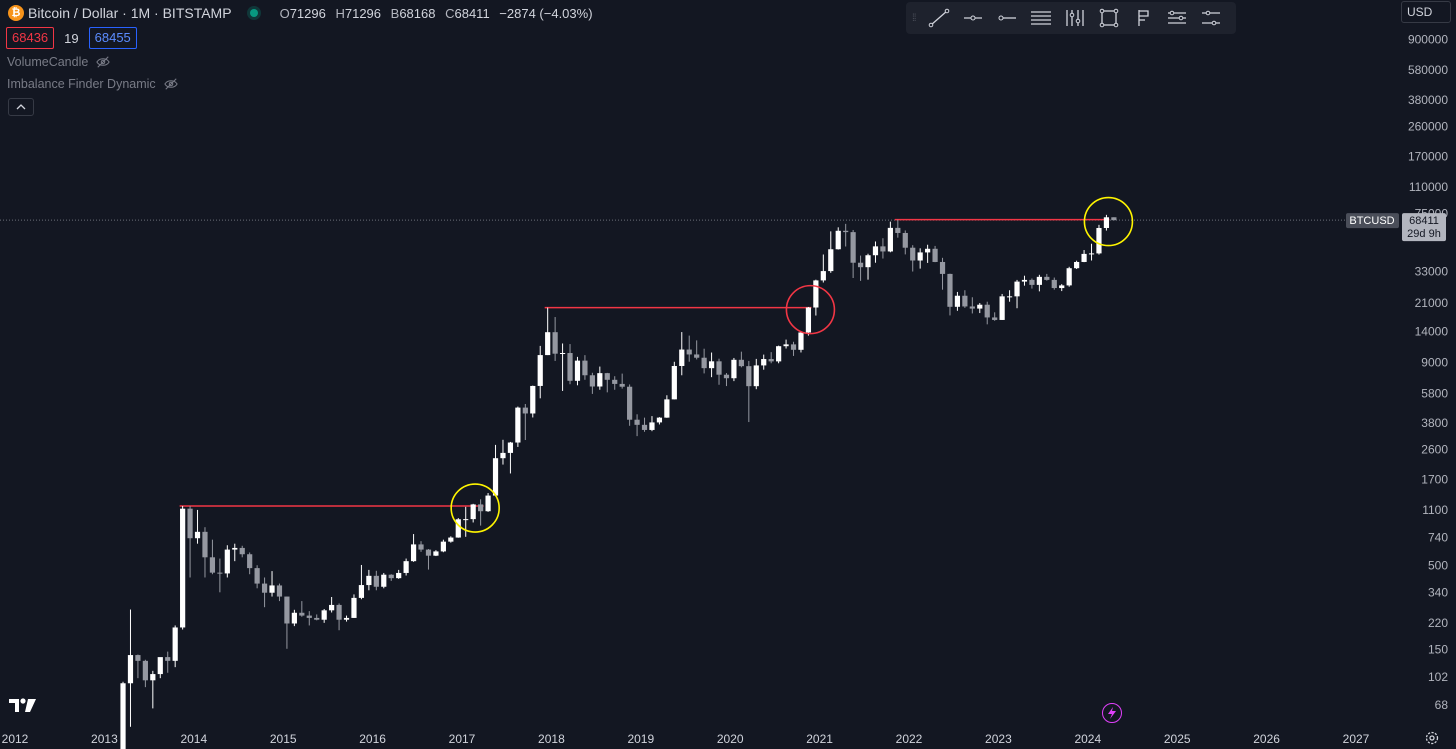 The height and width of the screenshot is (749, 1456). Describe the element at coordinates (21, 107) in the screenshot. I see `collapse-indicators-button` at that location.